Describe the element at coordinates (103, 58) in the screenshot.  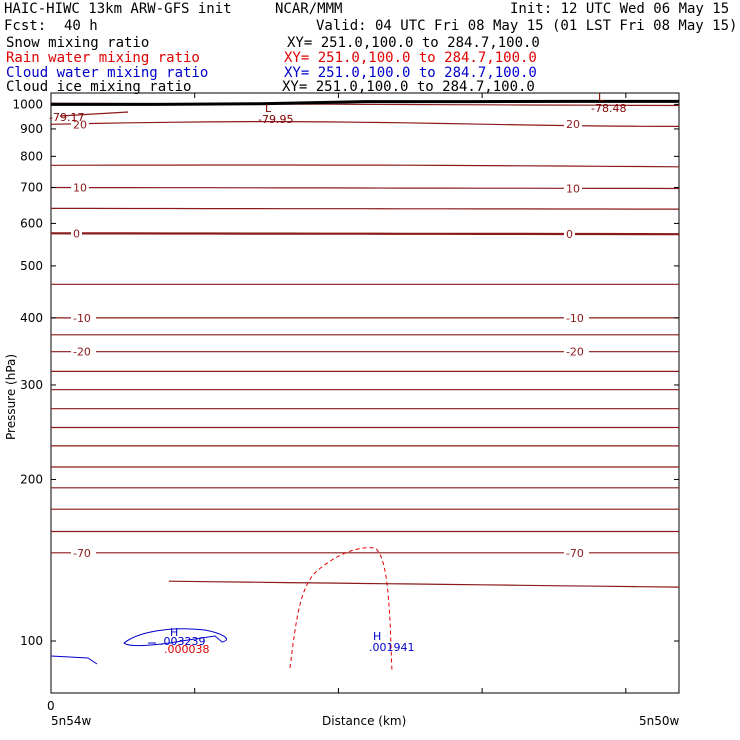
I see `field-name-rain: Rain water mixing ratio` at that location.